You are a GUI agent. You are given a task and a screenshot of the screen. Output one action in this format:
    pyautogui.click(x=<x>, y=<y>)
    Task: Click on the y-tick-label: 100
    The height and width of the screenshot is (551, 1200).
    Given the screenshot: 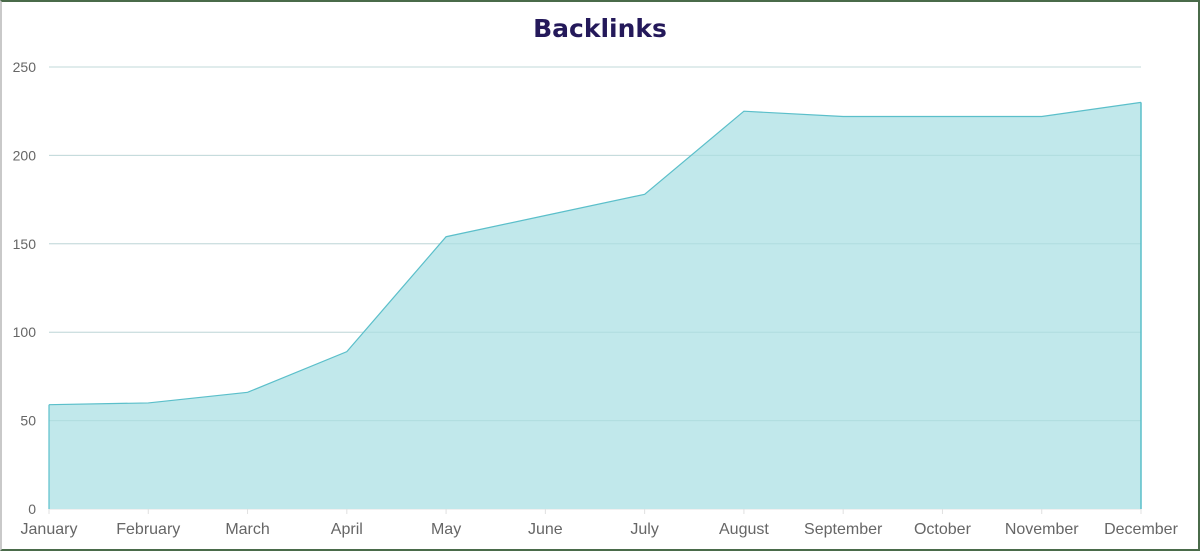 What is the action you would take?
    pyautogui.click(x=25, y=332)
    